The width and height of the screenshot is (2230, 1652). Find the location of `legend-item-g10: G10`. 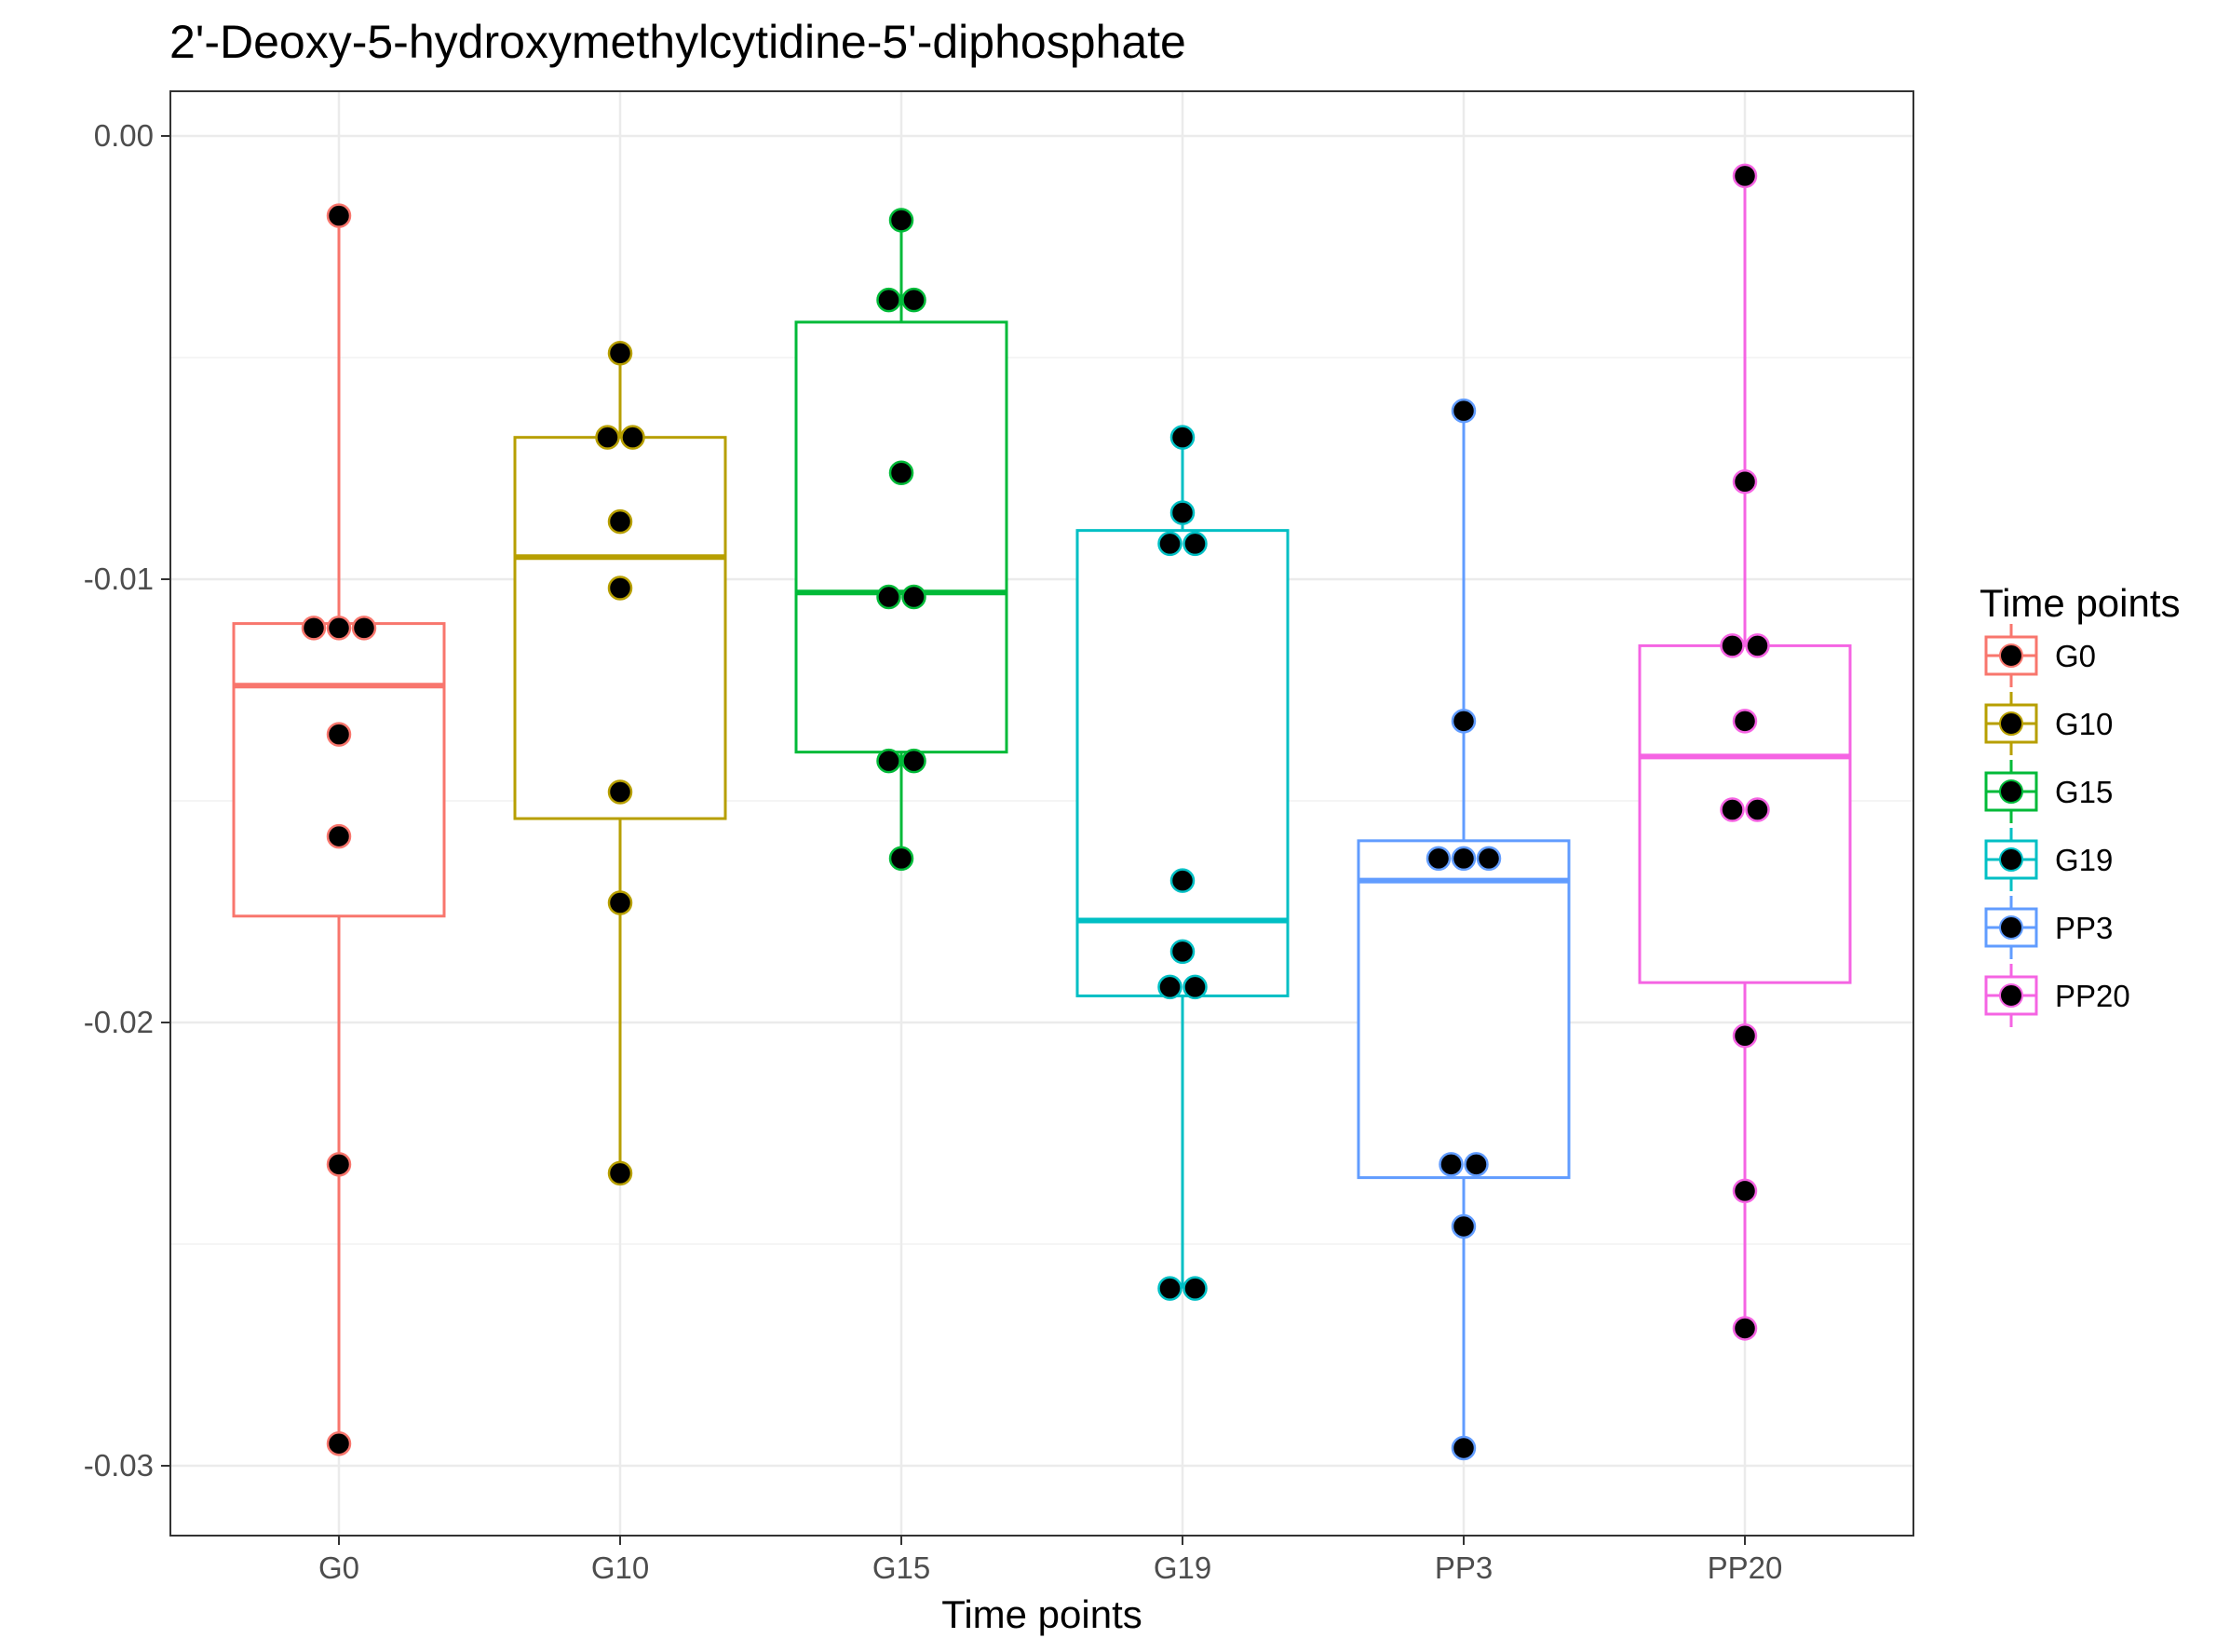

legend-item-g10: G10 is located at coordinates (2049, 723).